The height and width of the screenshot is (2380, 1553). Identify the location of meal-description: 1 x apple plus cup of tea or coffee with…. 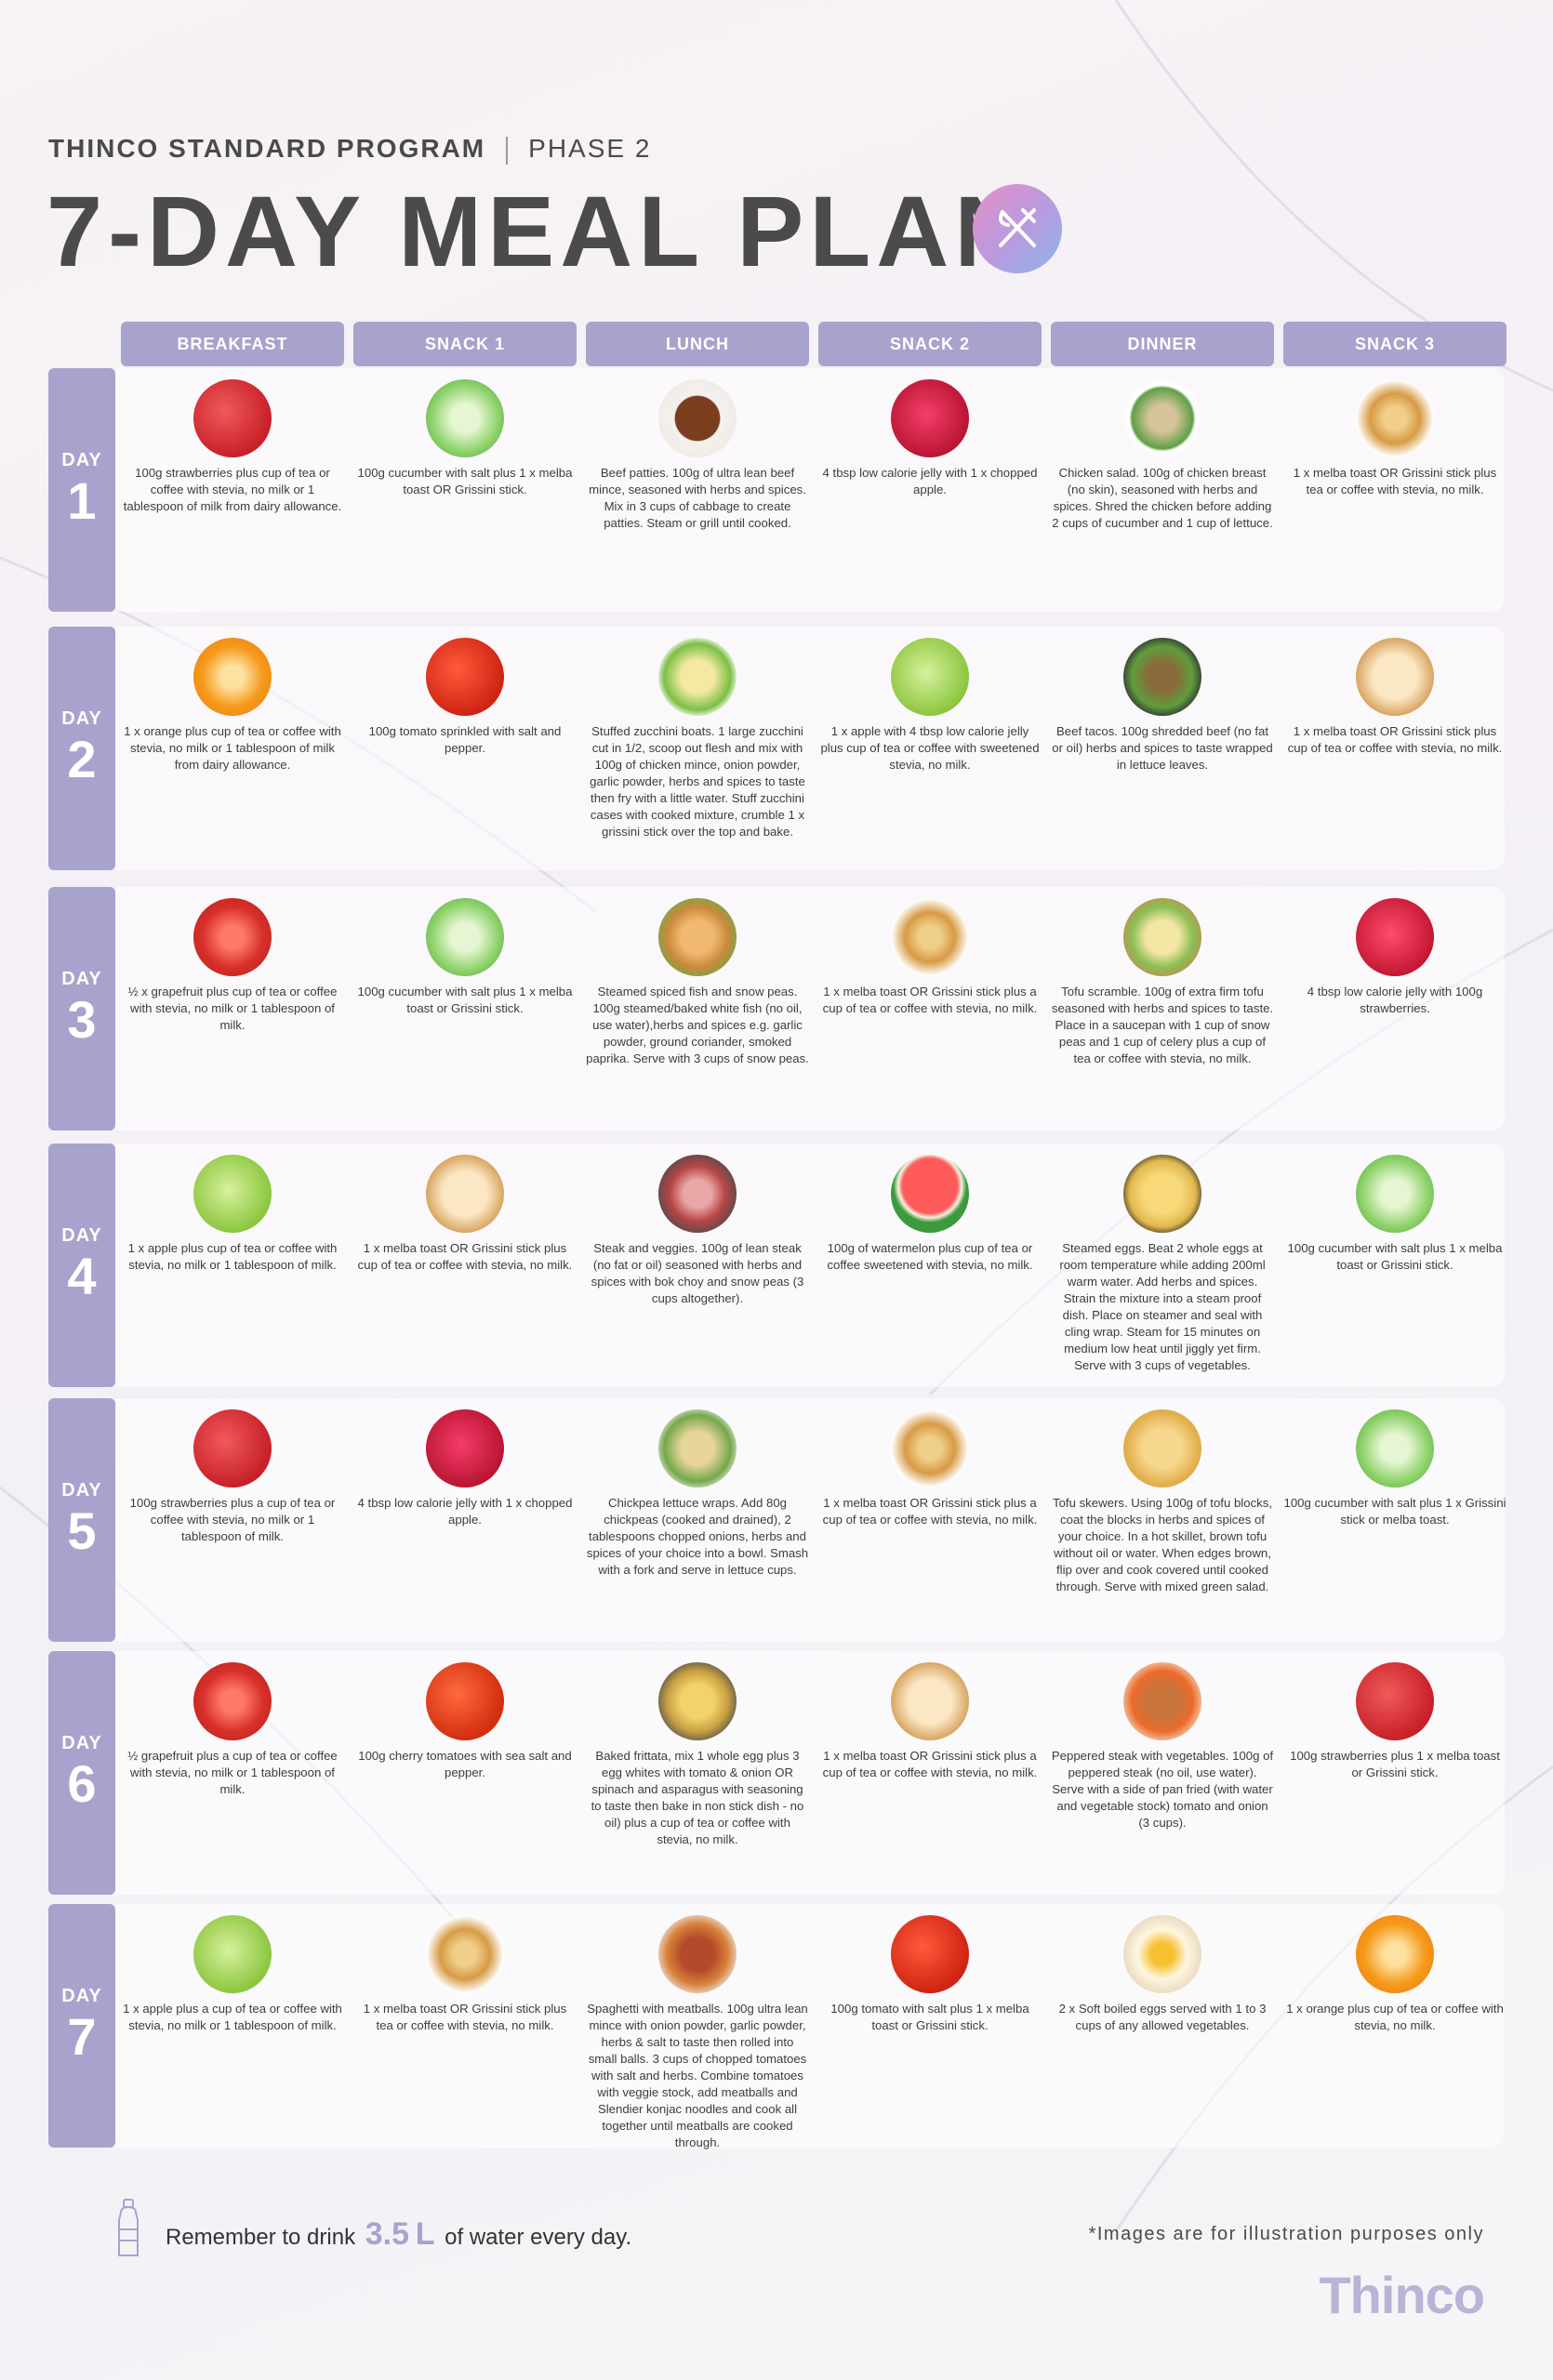
(232, 1256).